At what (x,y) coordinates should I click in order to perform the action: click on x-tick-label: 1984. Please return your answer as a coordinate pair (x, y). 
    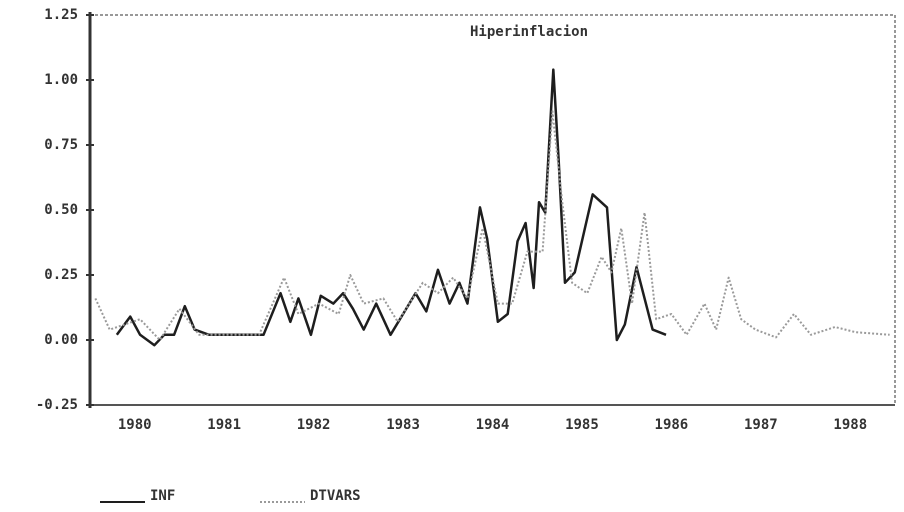
    Looking at the image, I should click on (493, 425).